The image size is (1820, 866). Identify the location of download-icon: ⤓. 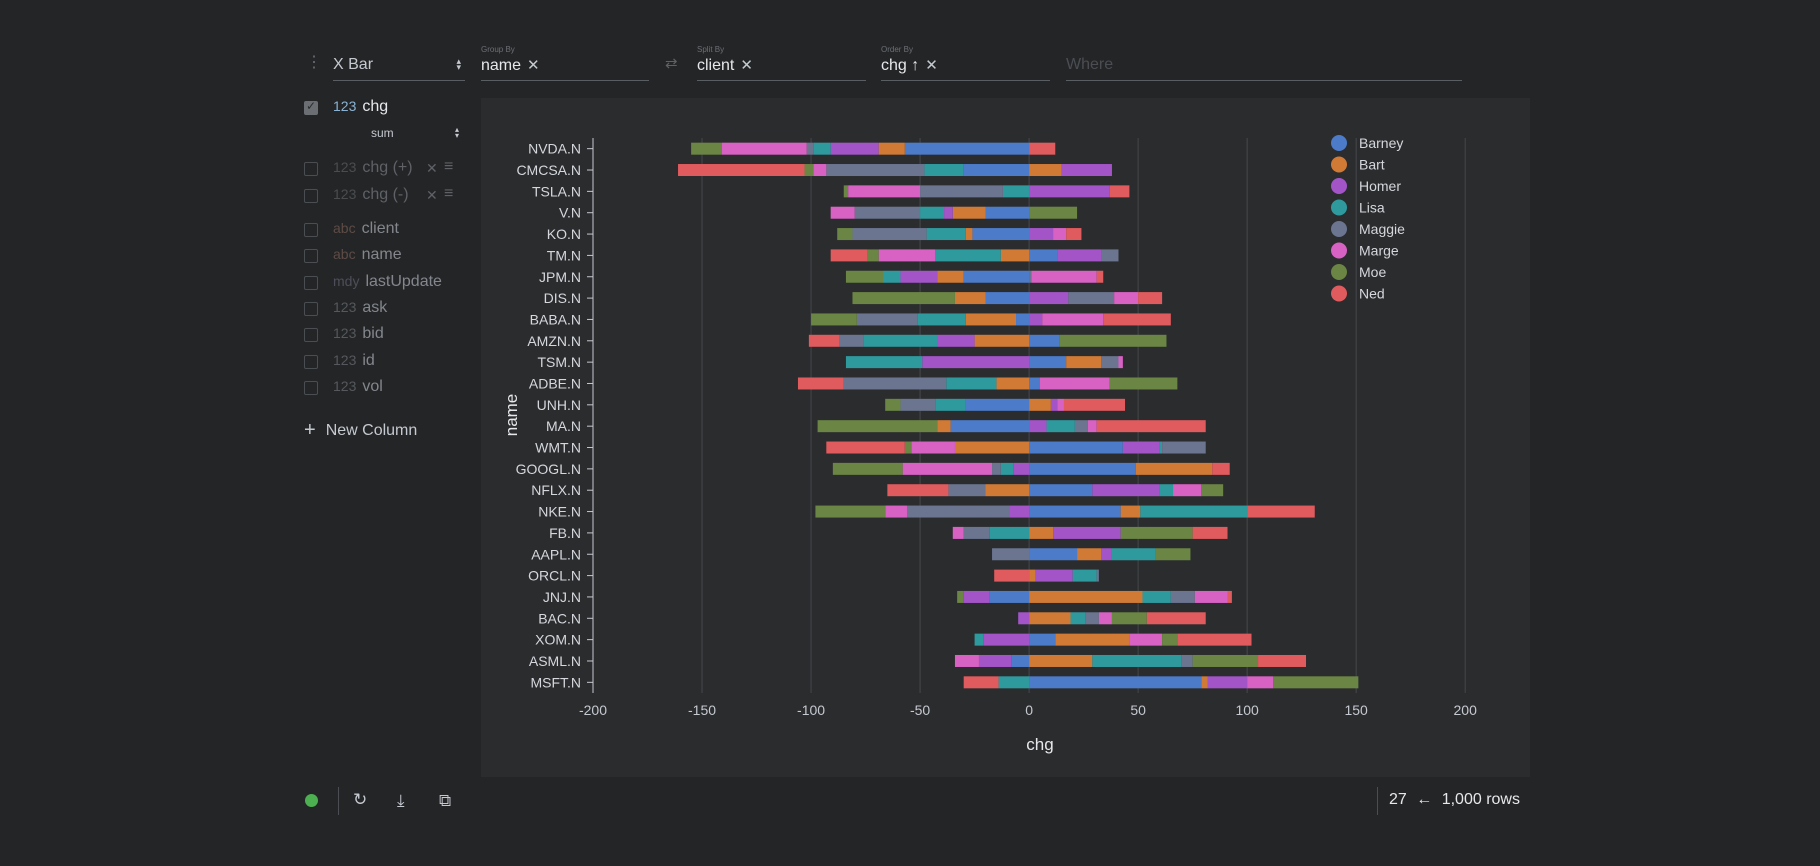
(401, 800).